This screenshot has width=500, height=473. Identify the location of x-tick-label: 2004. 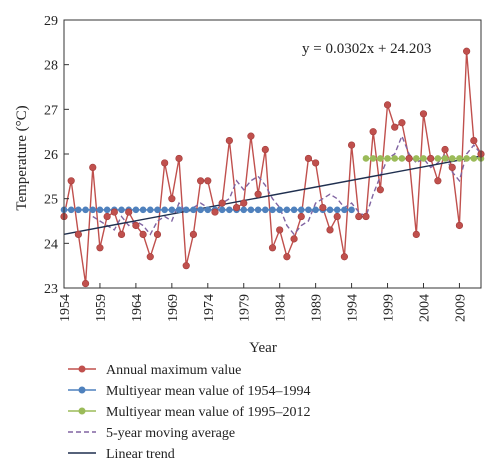
(424, 308).